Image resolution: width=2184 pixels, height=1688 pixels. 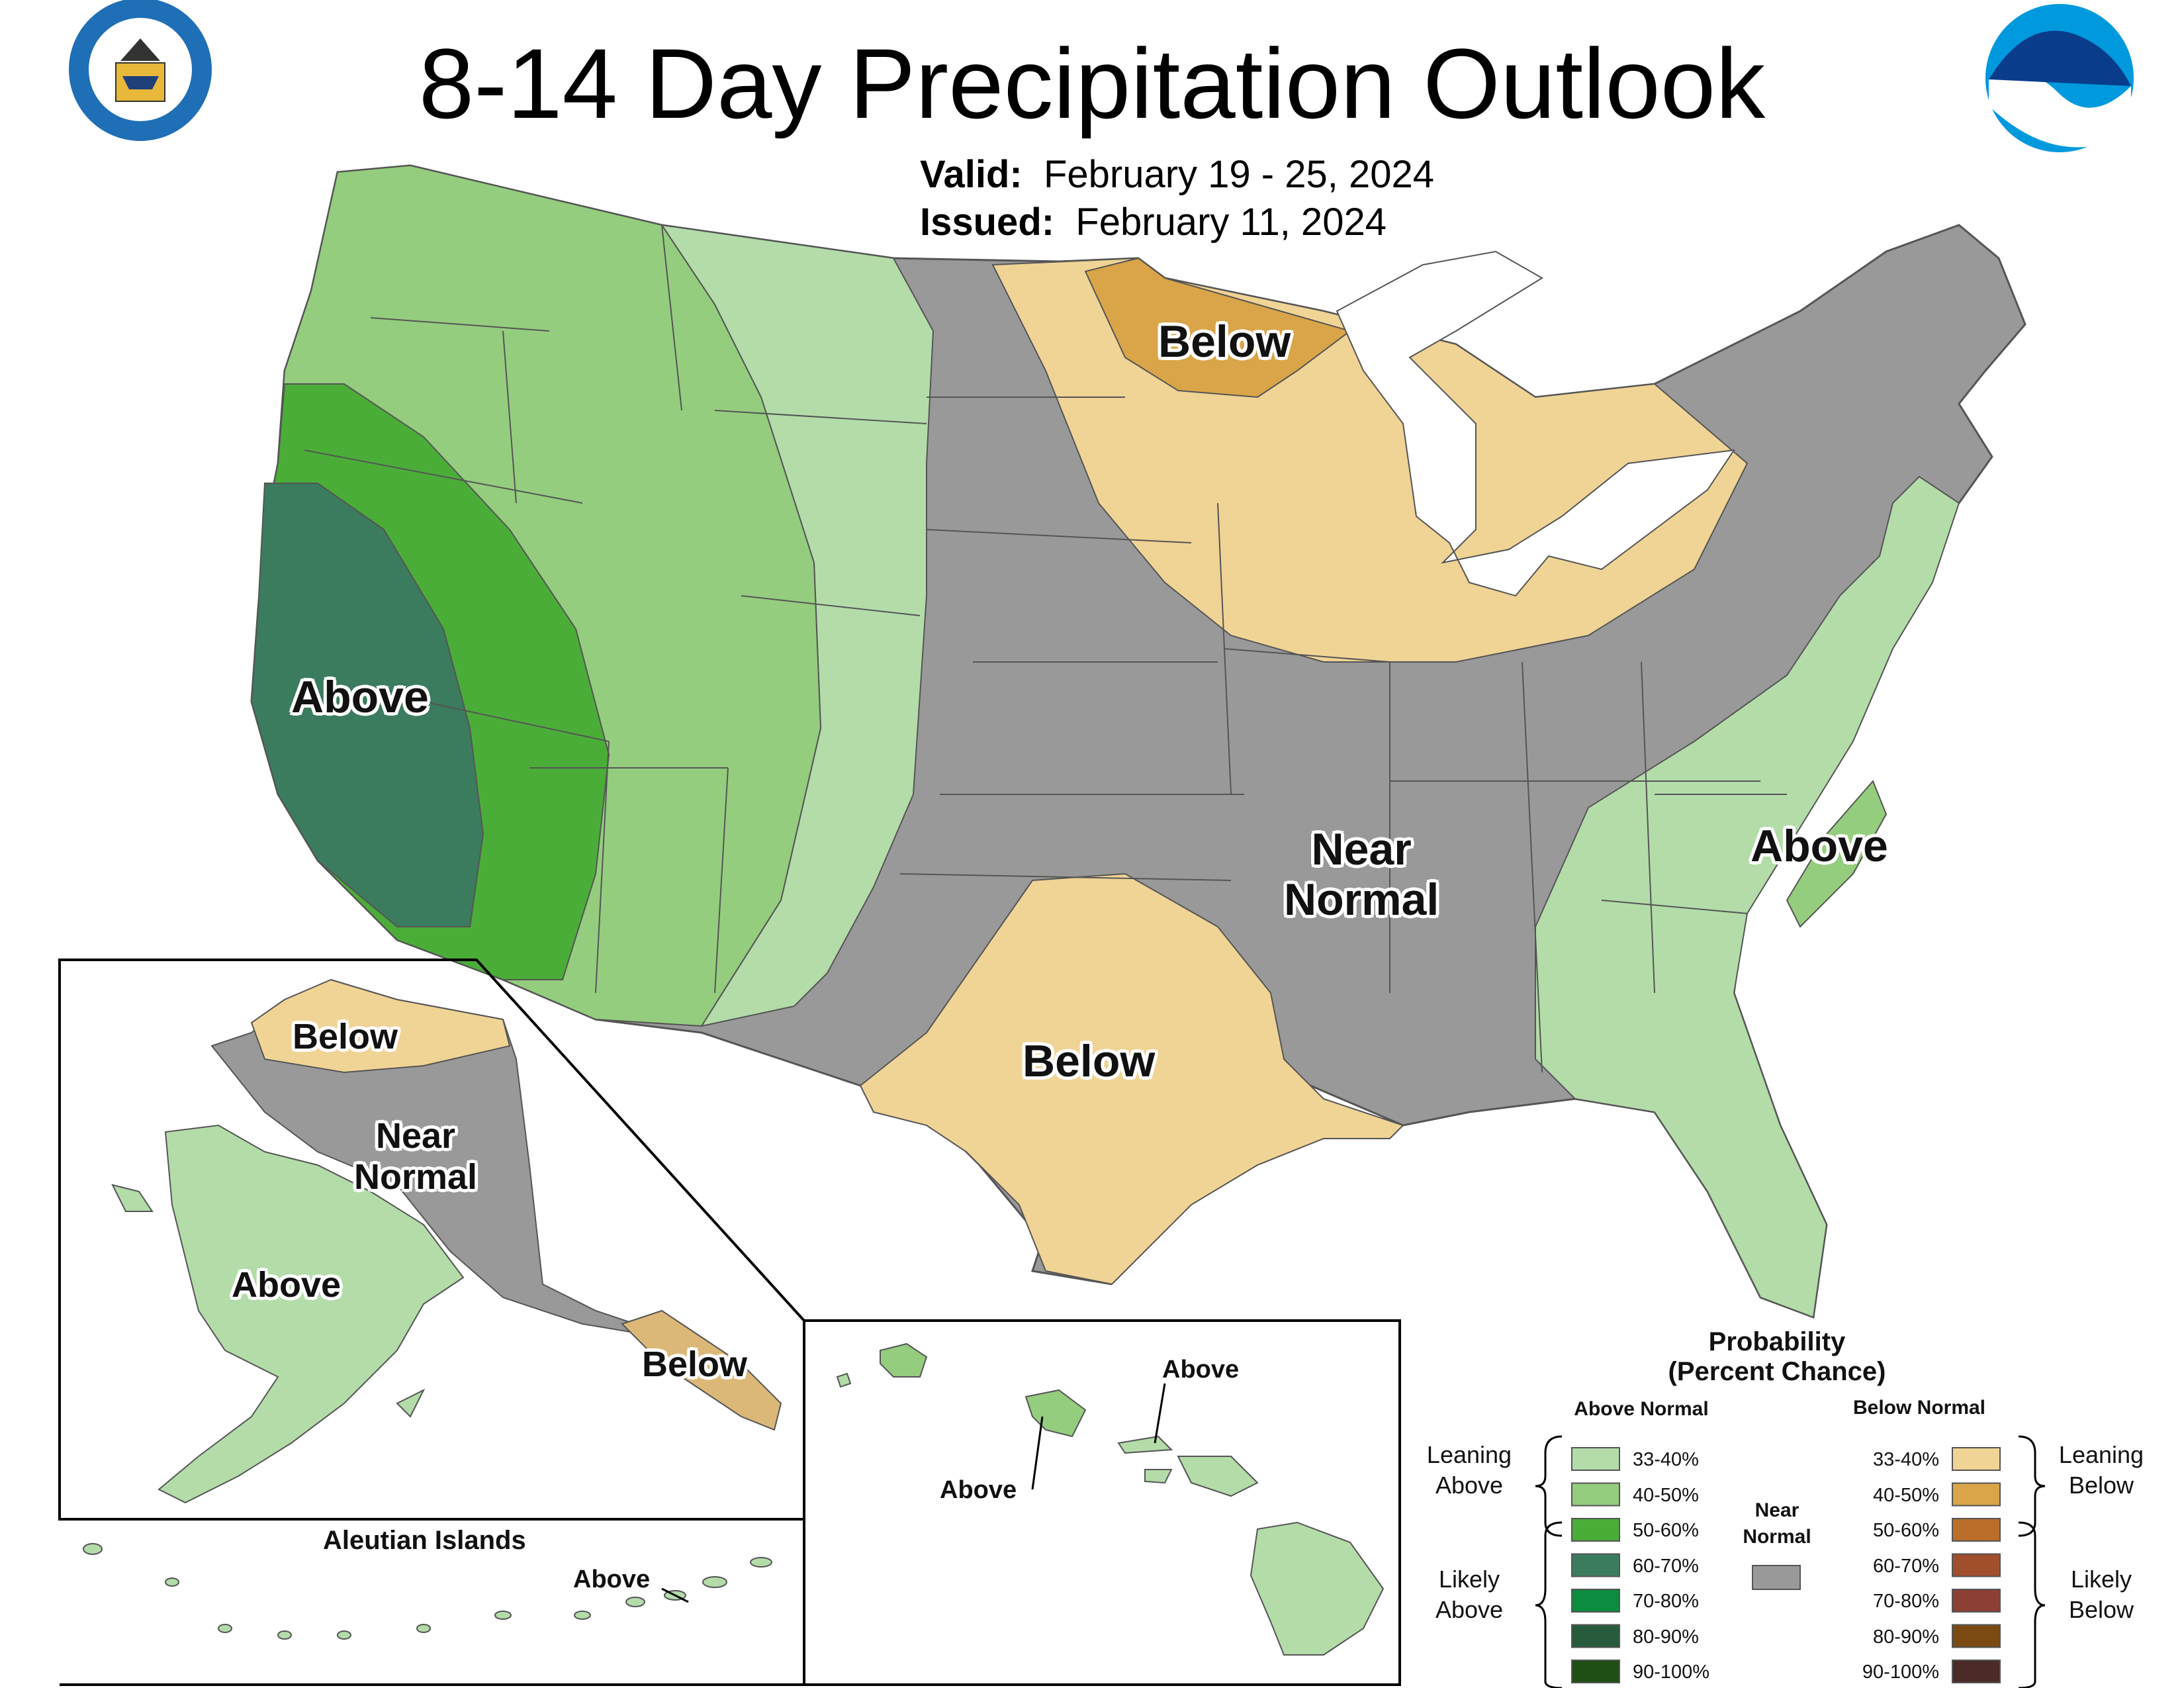 I want to click on legend-below-label: 60-70%, so click(x=1906, y=1566).